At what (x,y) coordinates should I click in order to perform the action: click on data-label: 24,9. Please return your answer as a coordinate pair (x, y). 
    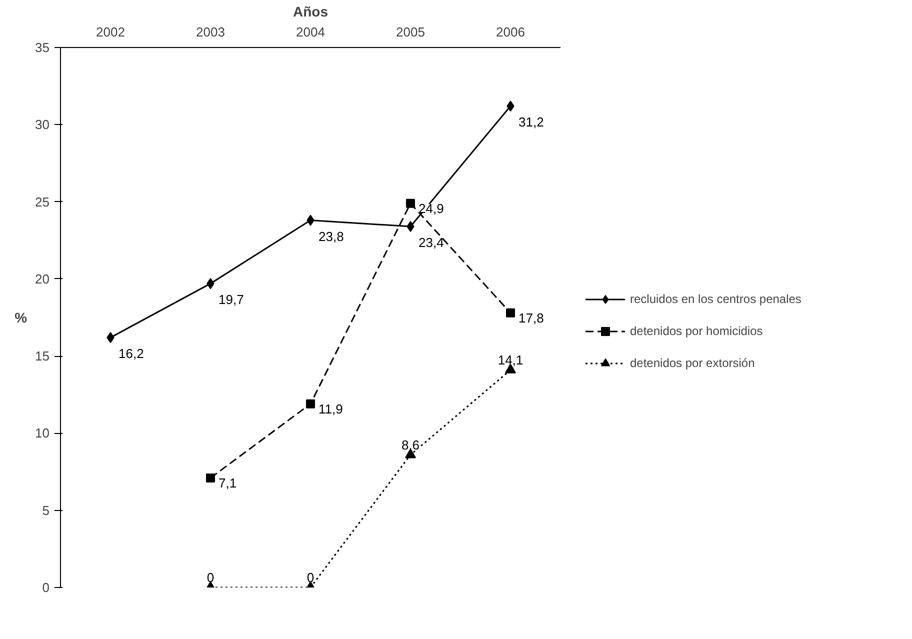
    Looking at the image, I should click on (431, 208).